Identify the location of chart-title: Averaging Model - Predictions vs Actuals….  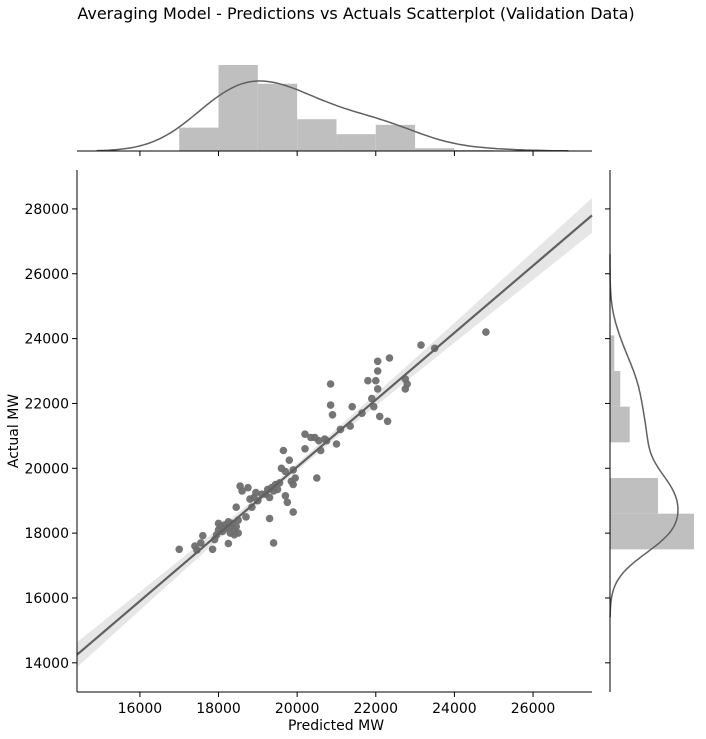
(355, 13).